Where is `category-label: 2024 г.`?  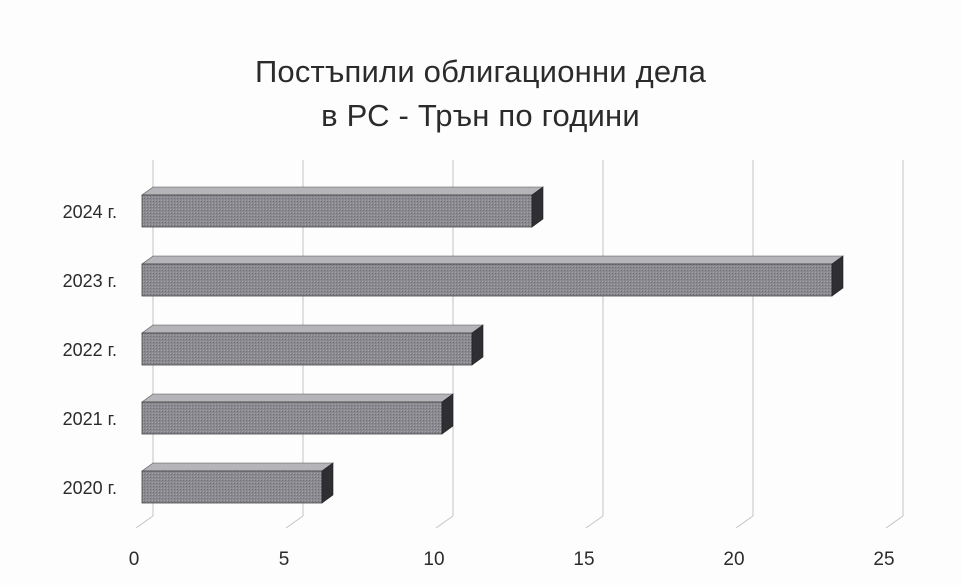 category-label: 2024 г. is located at coordinates (90, 212).